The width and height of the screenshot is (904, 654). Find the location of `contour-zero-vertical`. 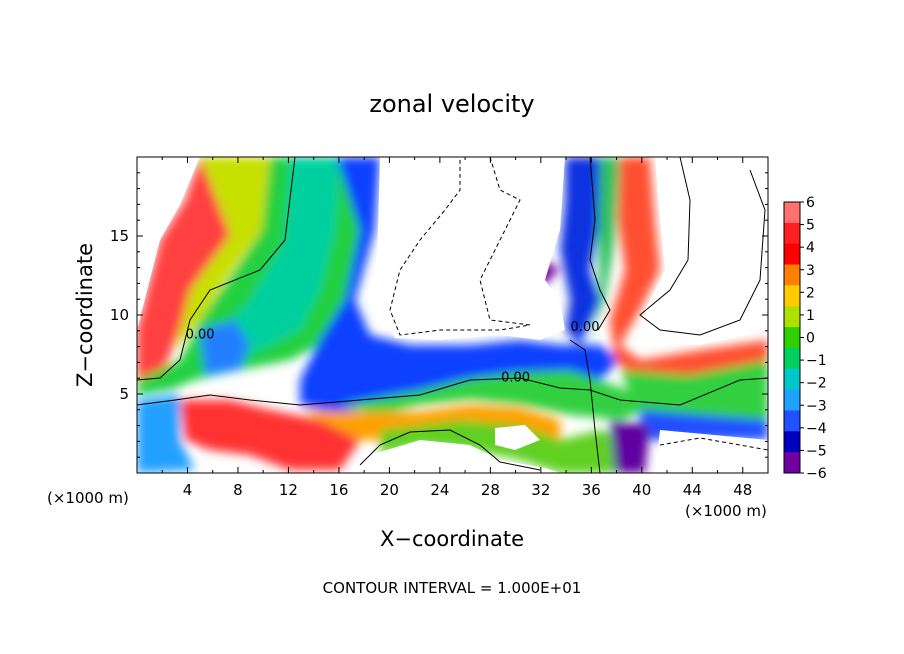

contour-zero-vertical is located at coordinates (585, 406).